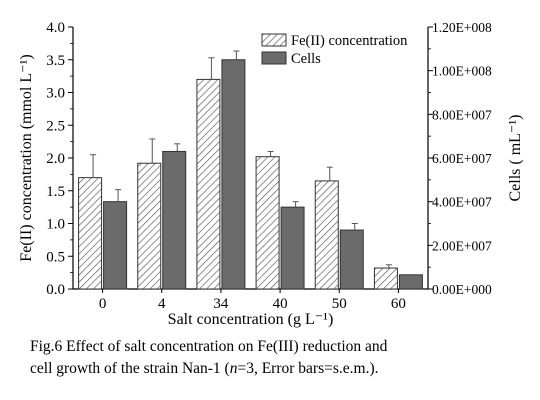 The width and height of the screenshot is (540, 400). What do you see at coordinates (55, 257) in the screenshot?
I see `left-tick-label: 0.5` at bounding box center [55, 257].